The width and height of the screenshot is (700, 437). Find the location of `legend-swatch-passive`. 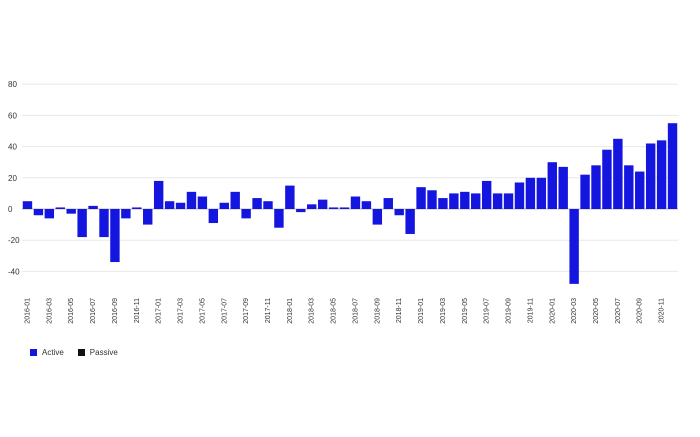

legend-swatch-passive is located at coordinates (81, 352).